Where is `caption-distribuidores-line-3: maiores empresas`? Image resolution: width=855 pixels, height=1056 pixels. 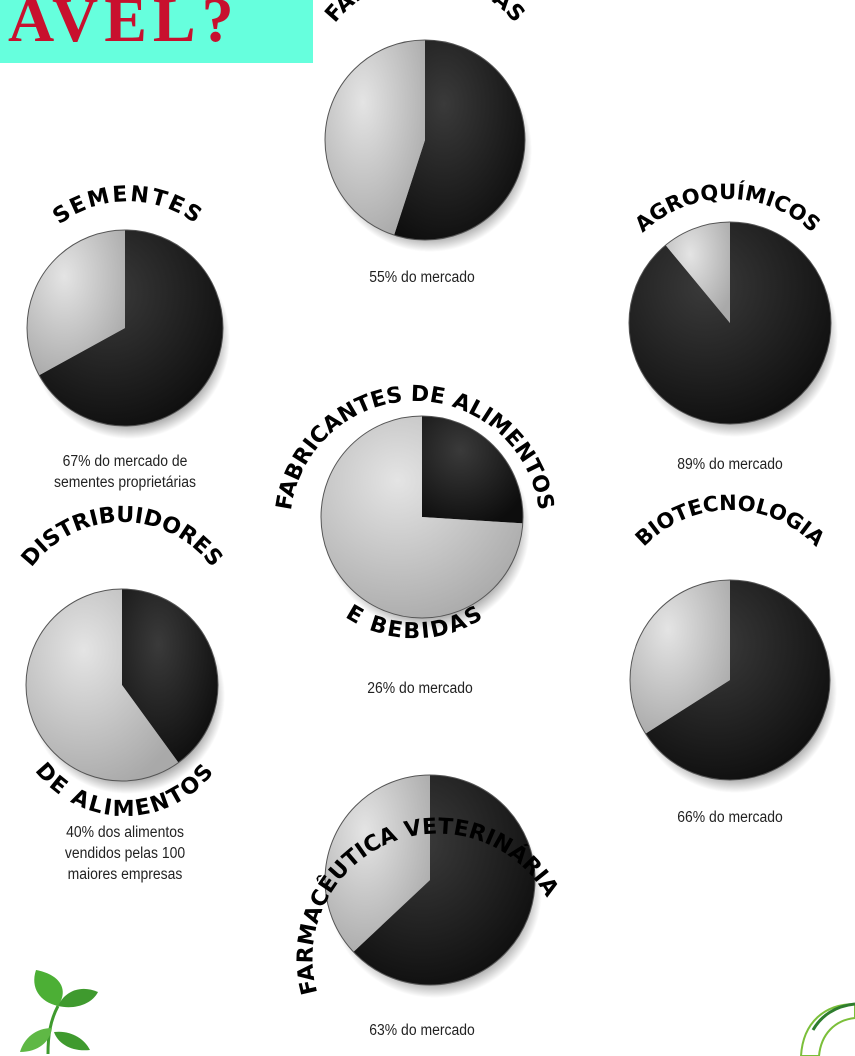 caption-distribuidores-line-3: maiores empresas is located at coordinates (125, 874).